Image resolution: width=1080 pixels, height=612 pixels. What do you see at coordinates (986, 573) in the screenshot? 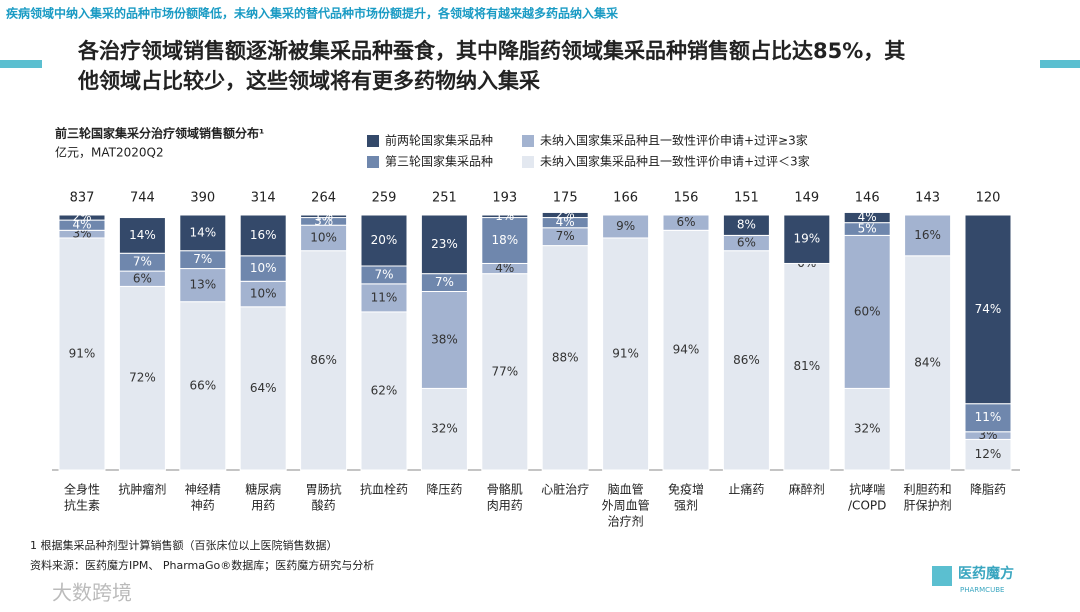
I see `logo-name: 医药魔方` at bounding box center [986, 573].